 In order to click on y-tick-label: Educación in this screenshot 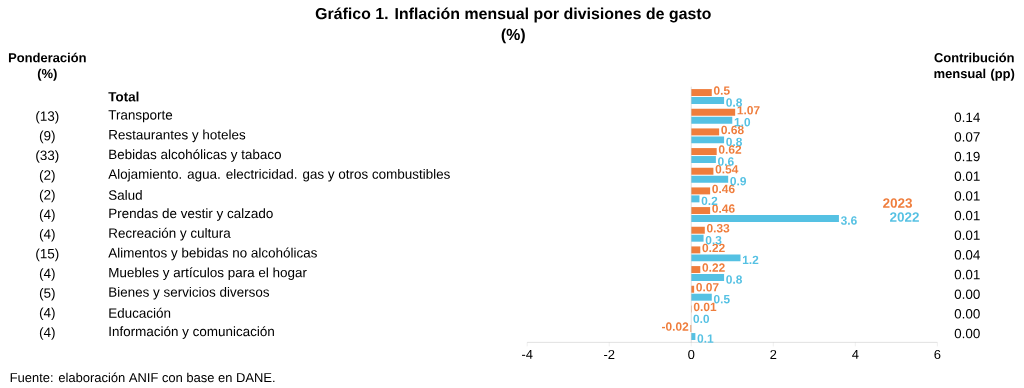, I will do `click(140, 312)`.